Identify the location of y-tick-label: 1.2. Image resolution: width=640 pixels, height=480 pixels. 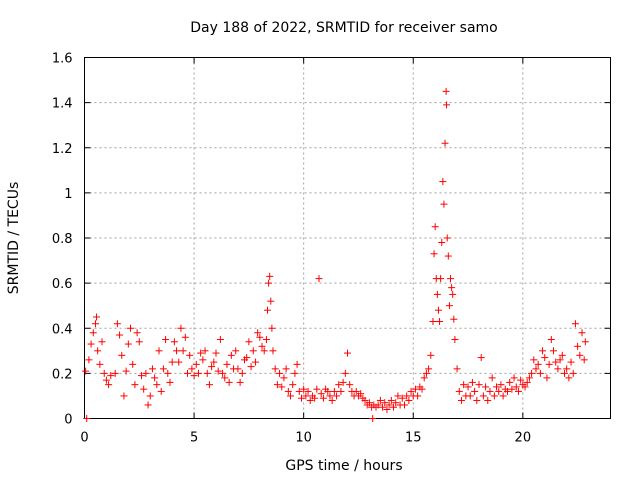
(62, 149).